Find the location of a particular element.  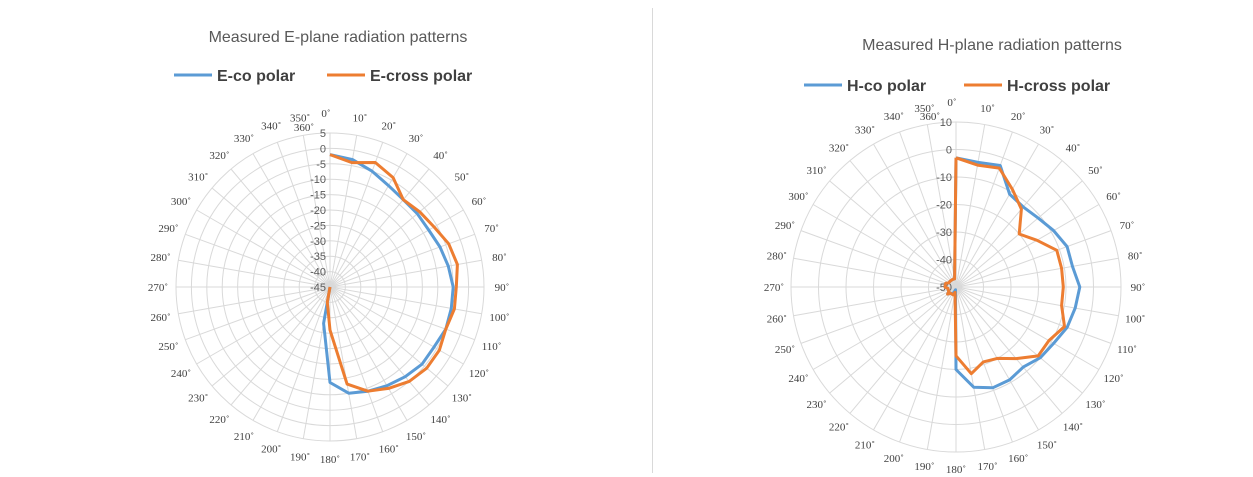

angle-tick-label: 20˚ is located at coordinates (1018, 117).